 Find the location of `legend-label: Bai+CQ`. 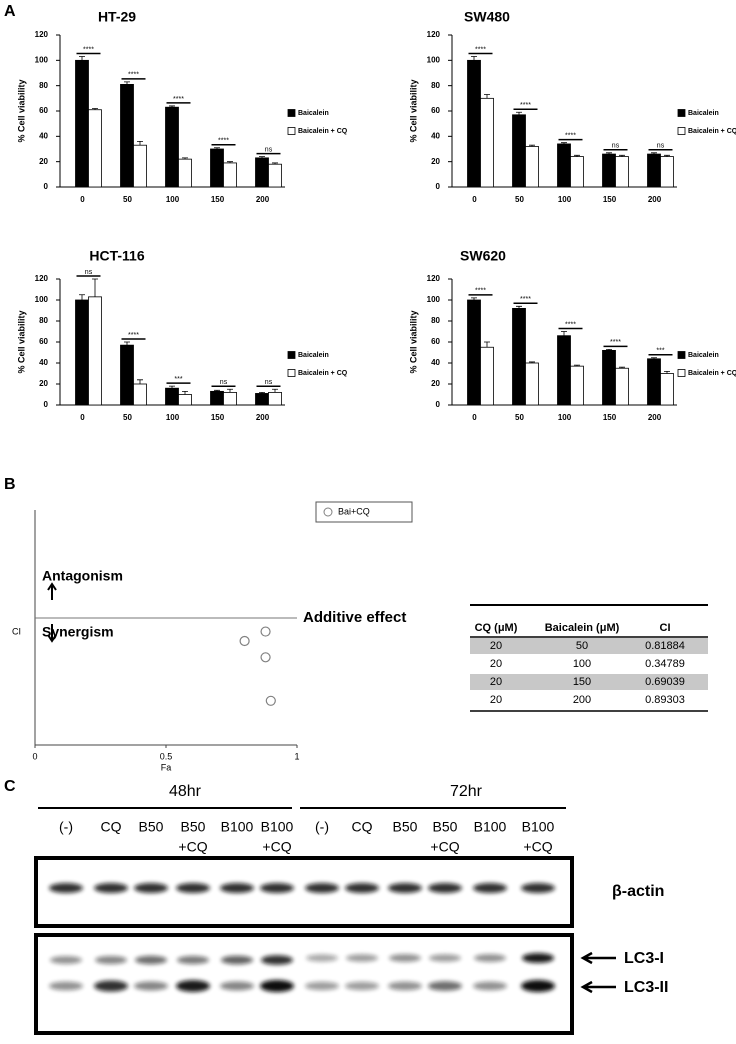

legend-label: Bai+CQ is located at coordinates (354, 511).